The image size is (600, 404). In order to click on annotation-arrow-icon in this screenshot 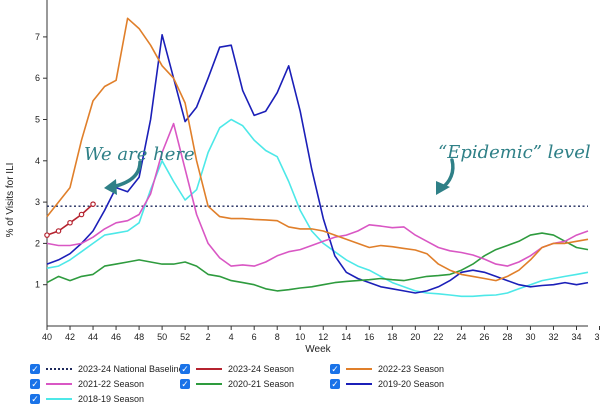, I will do `click(447, 174)`.